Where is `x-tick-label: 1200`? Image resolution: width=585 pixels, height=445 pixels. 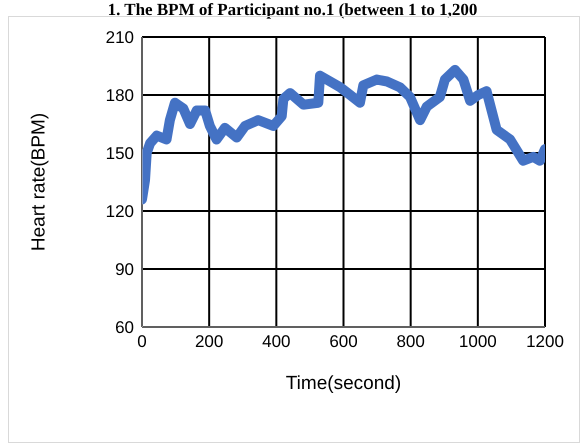 x-tick-label: 1200 is located at coordinates (545, 342).